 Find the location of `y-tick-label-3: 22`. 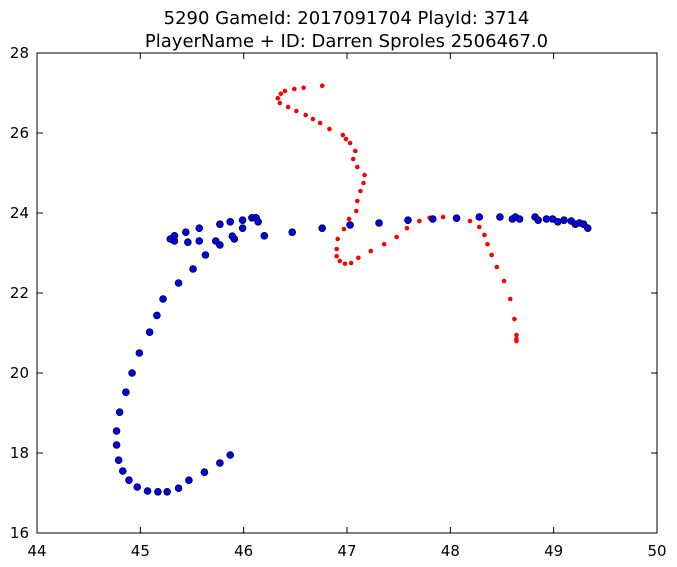

y-tick-label-3: 22 is located at coordinates (19, 293).